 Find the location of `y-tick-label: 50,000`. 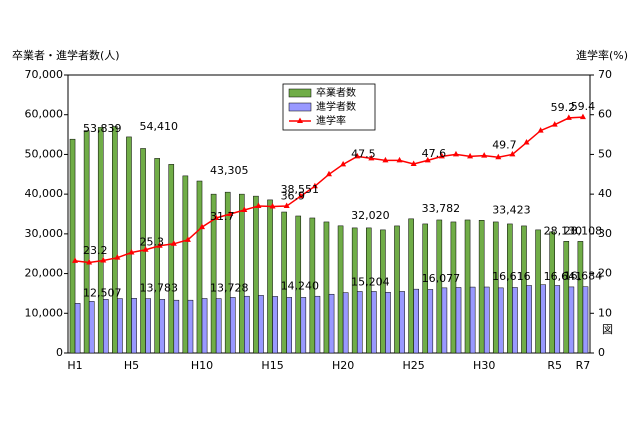

y-tick-label: 50,000 is located at coordinates (44, 153).